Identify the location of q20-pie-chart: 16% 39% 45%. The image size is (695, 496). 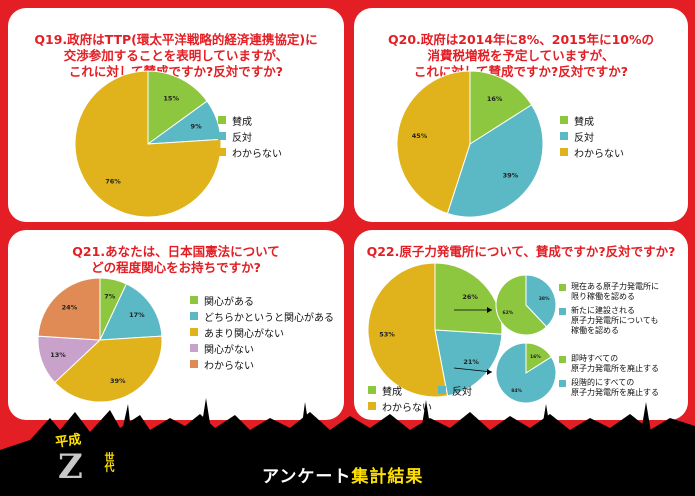
(470, 144).